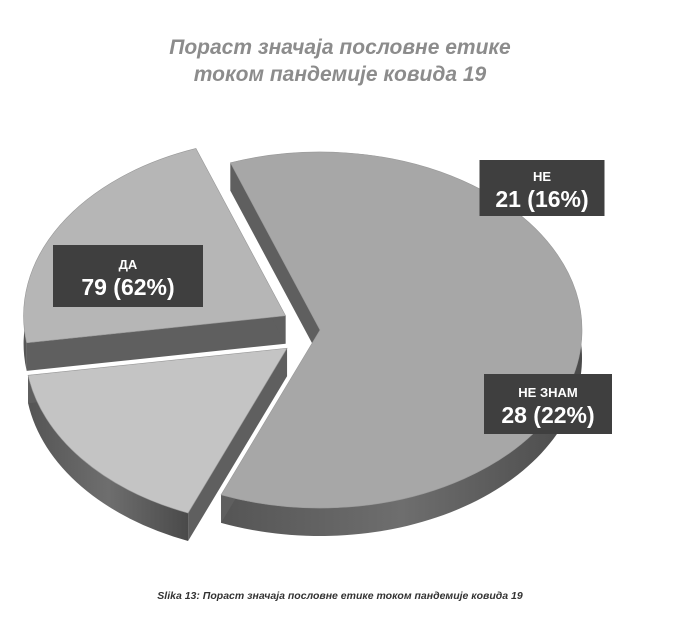 Image resolution: width=680 pixels, height=621 pixels. I want to click on slice-label-да: ДА 79 (62%), so click(128, 276).